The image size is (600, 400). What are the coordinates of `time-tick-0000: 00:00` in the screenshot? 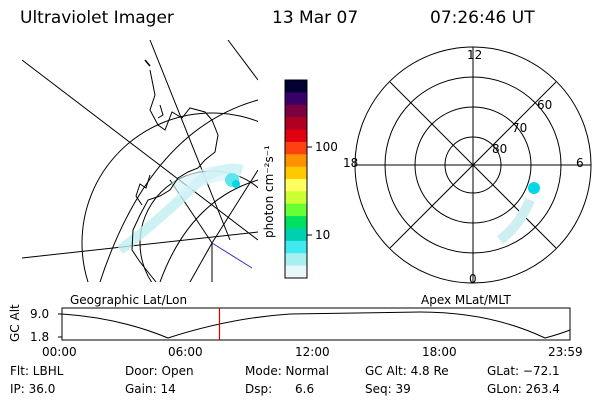 It's located at (59, 352).